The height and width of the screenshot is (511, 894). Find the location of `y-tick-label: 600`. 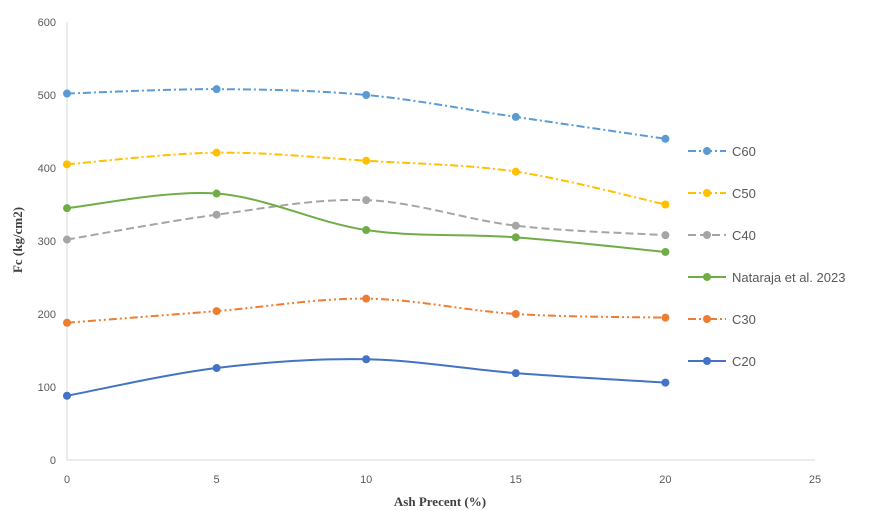

y-tick-label: 600 is located at coordinates (47, 23).